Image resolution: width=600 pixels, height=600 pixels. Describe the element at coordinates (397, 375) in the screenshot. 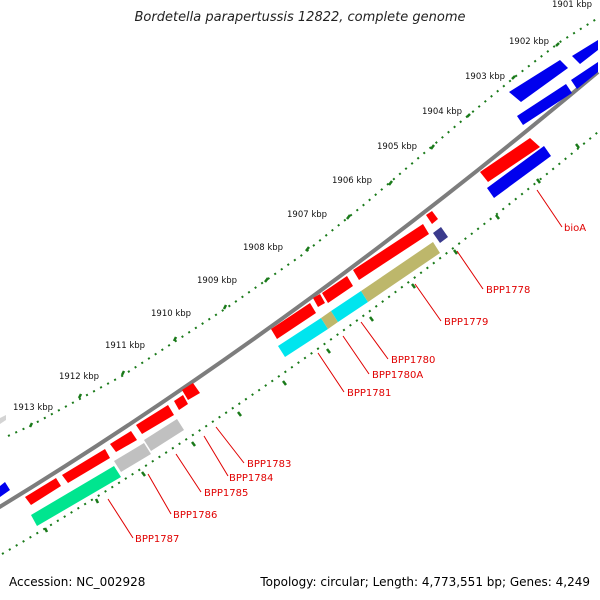

I see `gene-label: BPP1780A` at that location.